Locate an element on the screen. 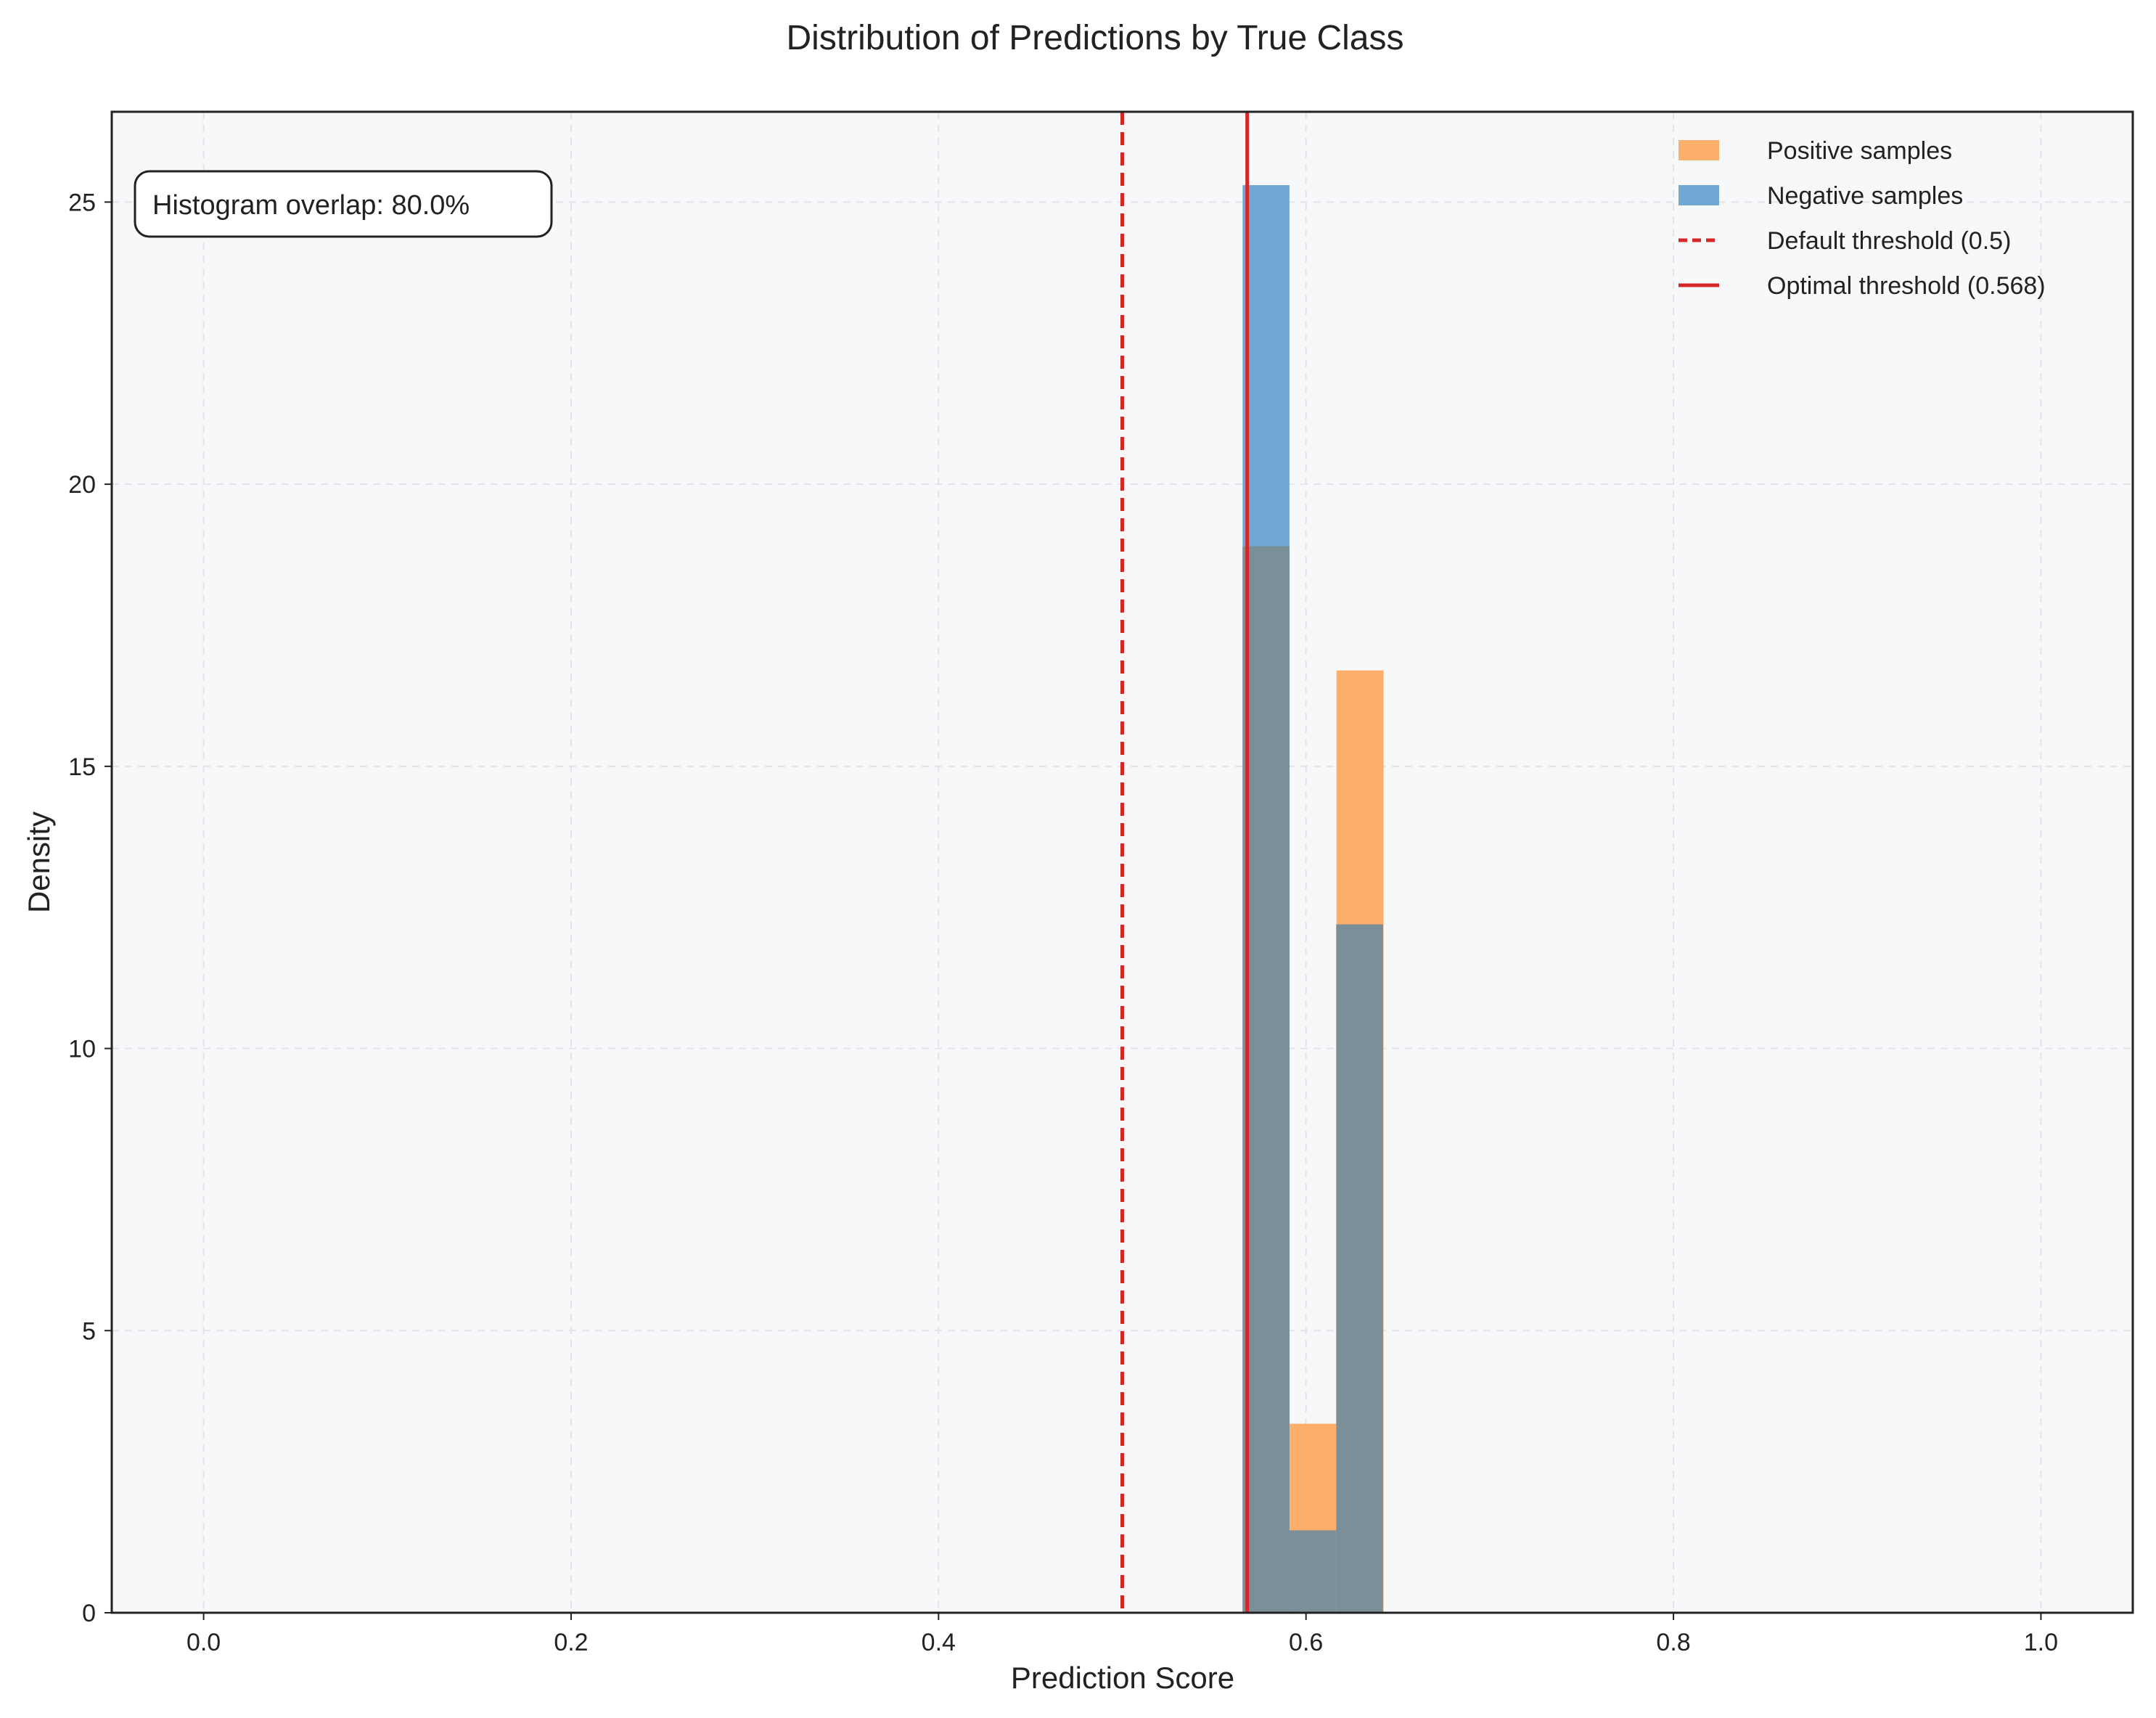 The height and width of the screenshot is (1718, 2156). annotation-text: Histogram overlap: 80.0% is located at coordinates (311, 206).